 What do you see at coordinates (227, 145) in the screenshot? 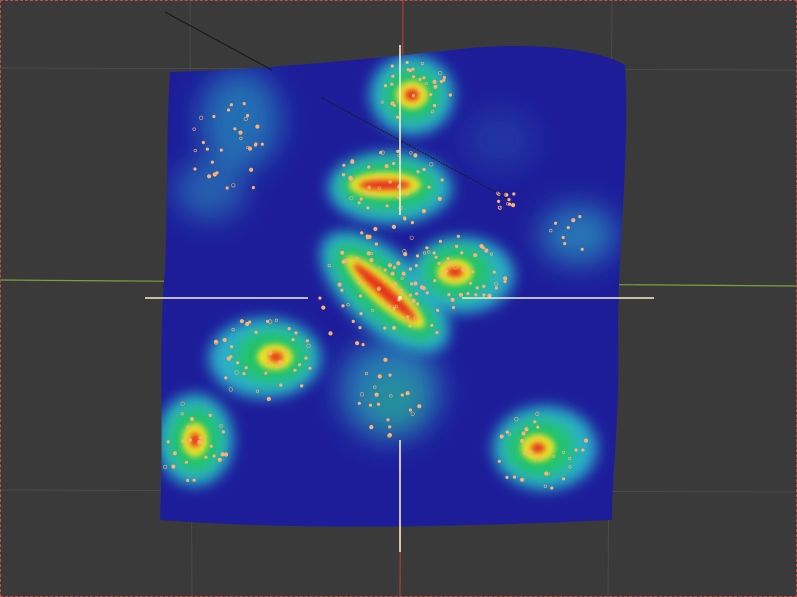
I see `hotspot-upper-left-faint` at bounding box center [227, 145].